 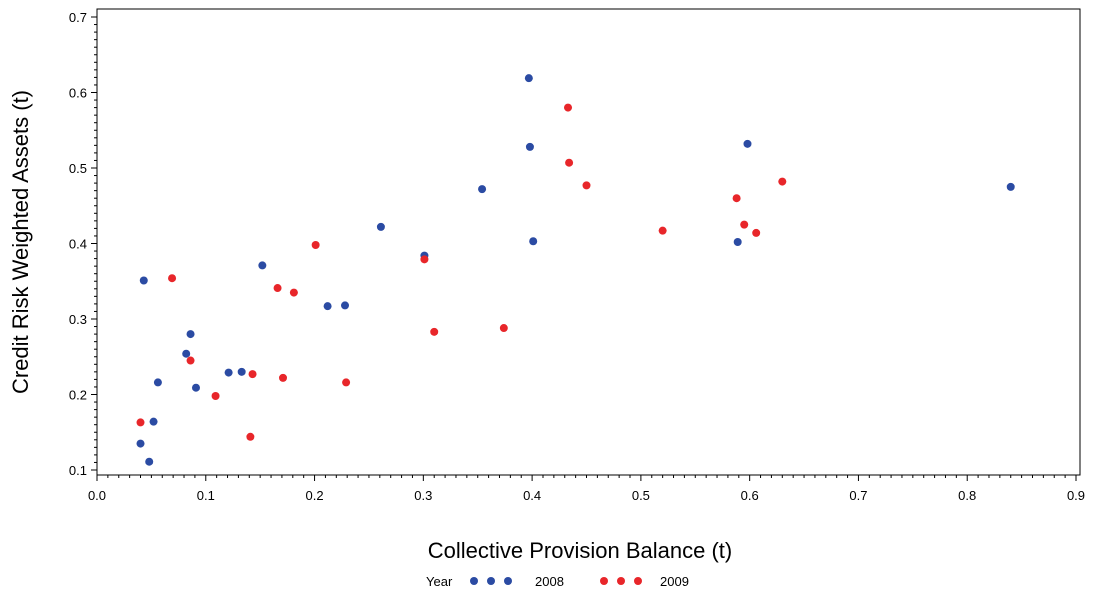 What do you see at coordinates (641, 495) in the screenshot?
I see `x-tick-label: 0.5` at bounding box center [641, 495].